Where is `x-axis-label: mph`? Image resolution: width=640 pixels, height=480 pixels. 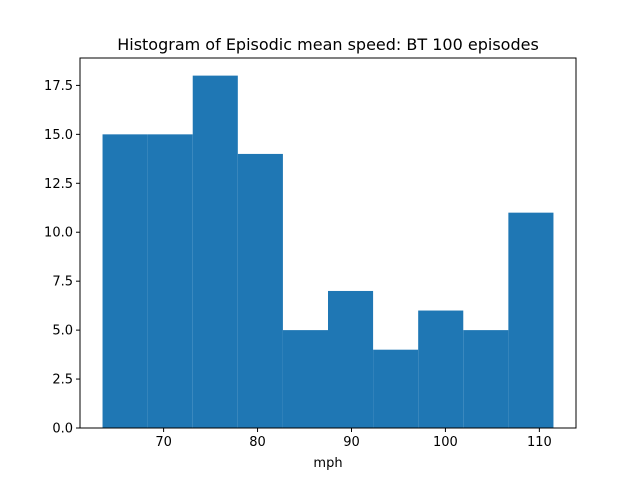 x-axis-label: mph is located at coordinates (327, 463).